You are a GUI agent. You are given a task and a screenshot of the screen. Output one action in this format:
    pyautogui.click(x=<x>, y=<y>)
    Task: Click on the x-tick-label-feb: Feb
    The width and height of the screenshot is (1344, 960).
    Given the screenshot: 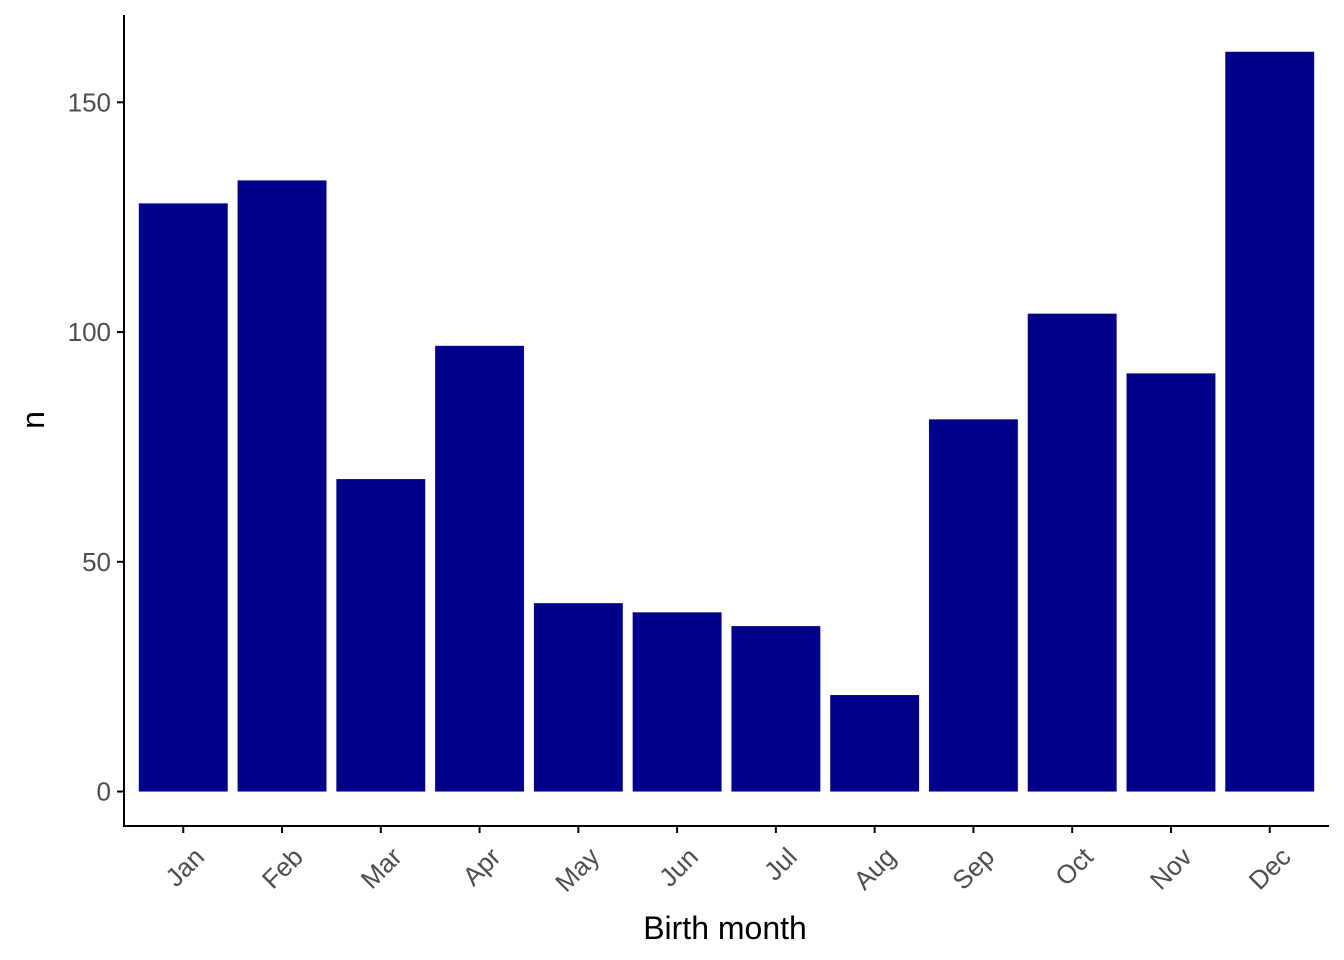 What is the action you would take?
    pyautogui.click(x=282, y=868)
    